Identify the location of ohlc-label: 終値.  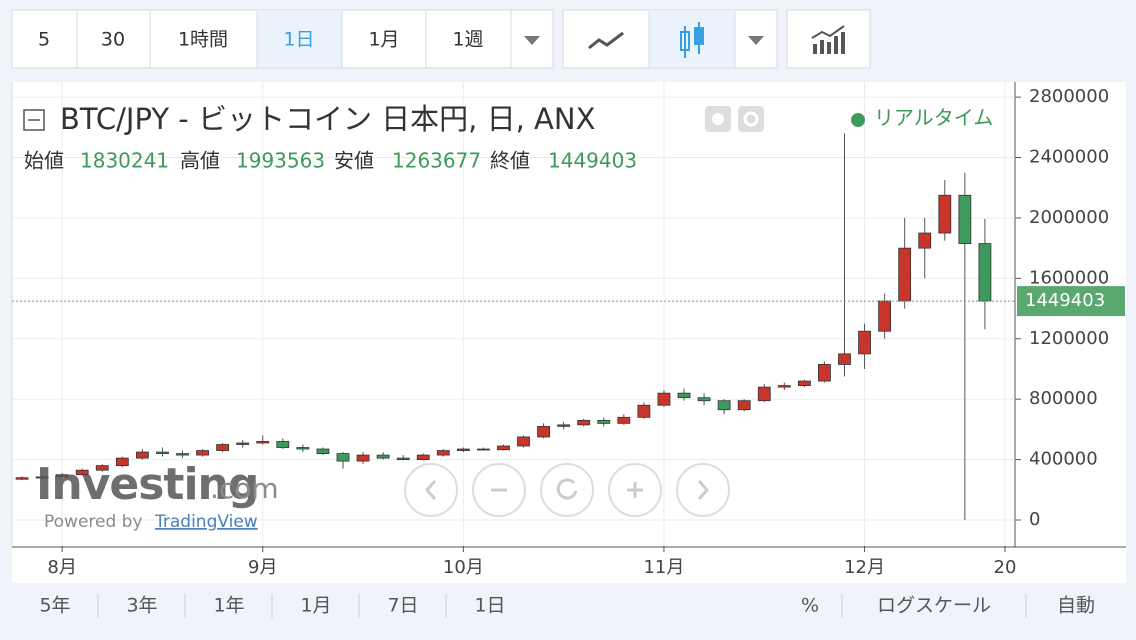
(510, 161).